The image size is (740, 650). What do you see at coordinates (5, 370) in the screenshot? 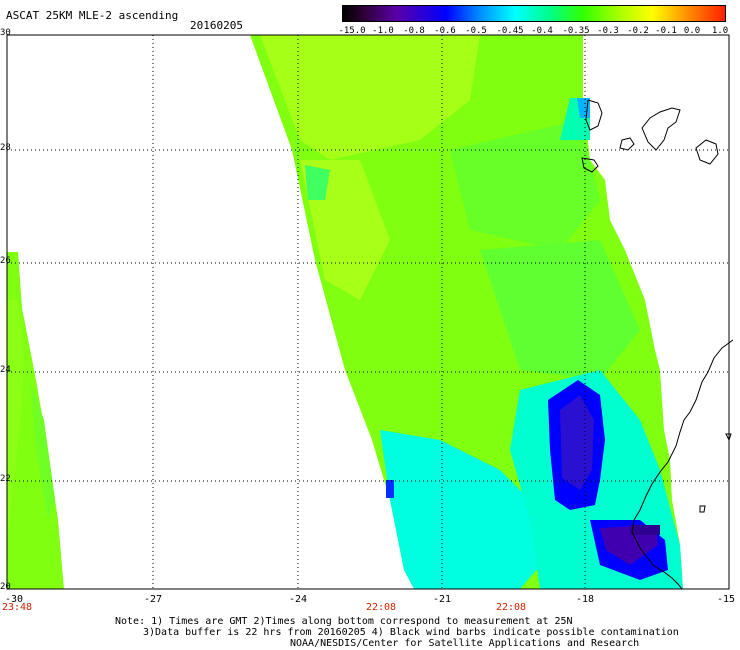
I see `lat-tick-label: 24` at bounding box center [5, 370].